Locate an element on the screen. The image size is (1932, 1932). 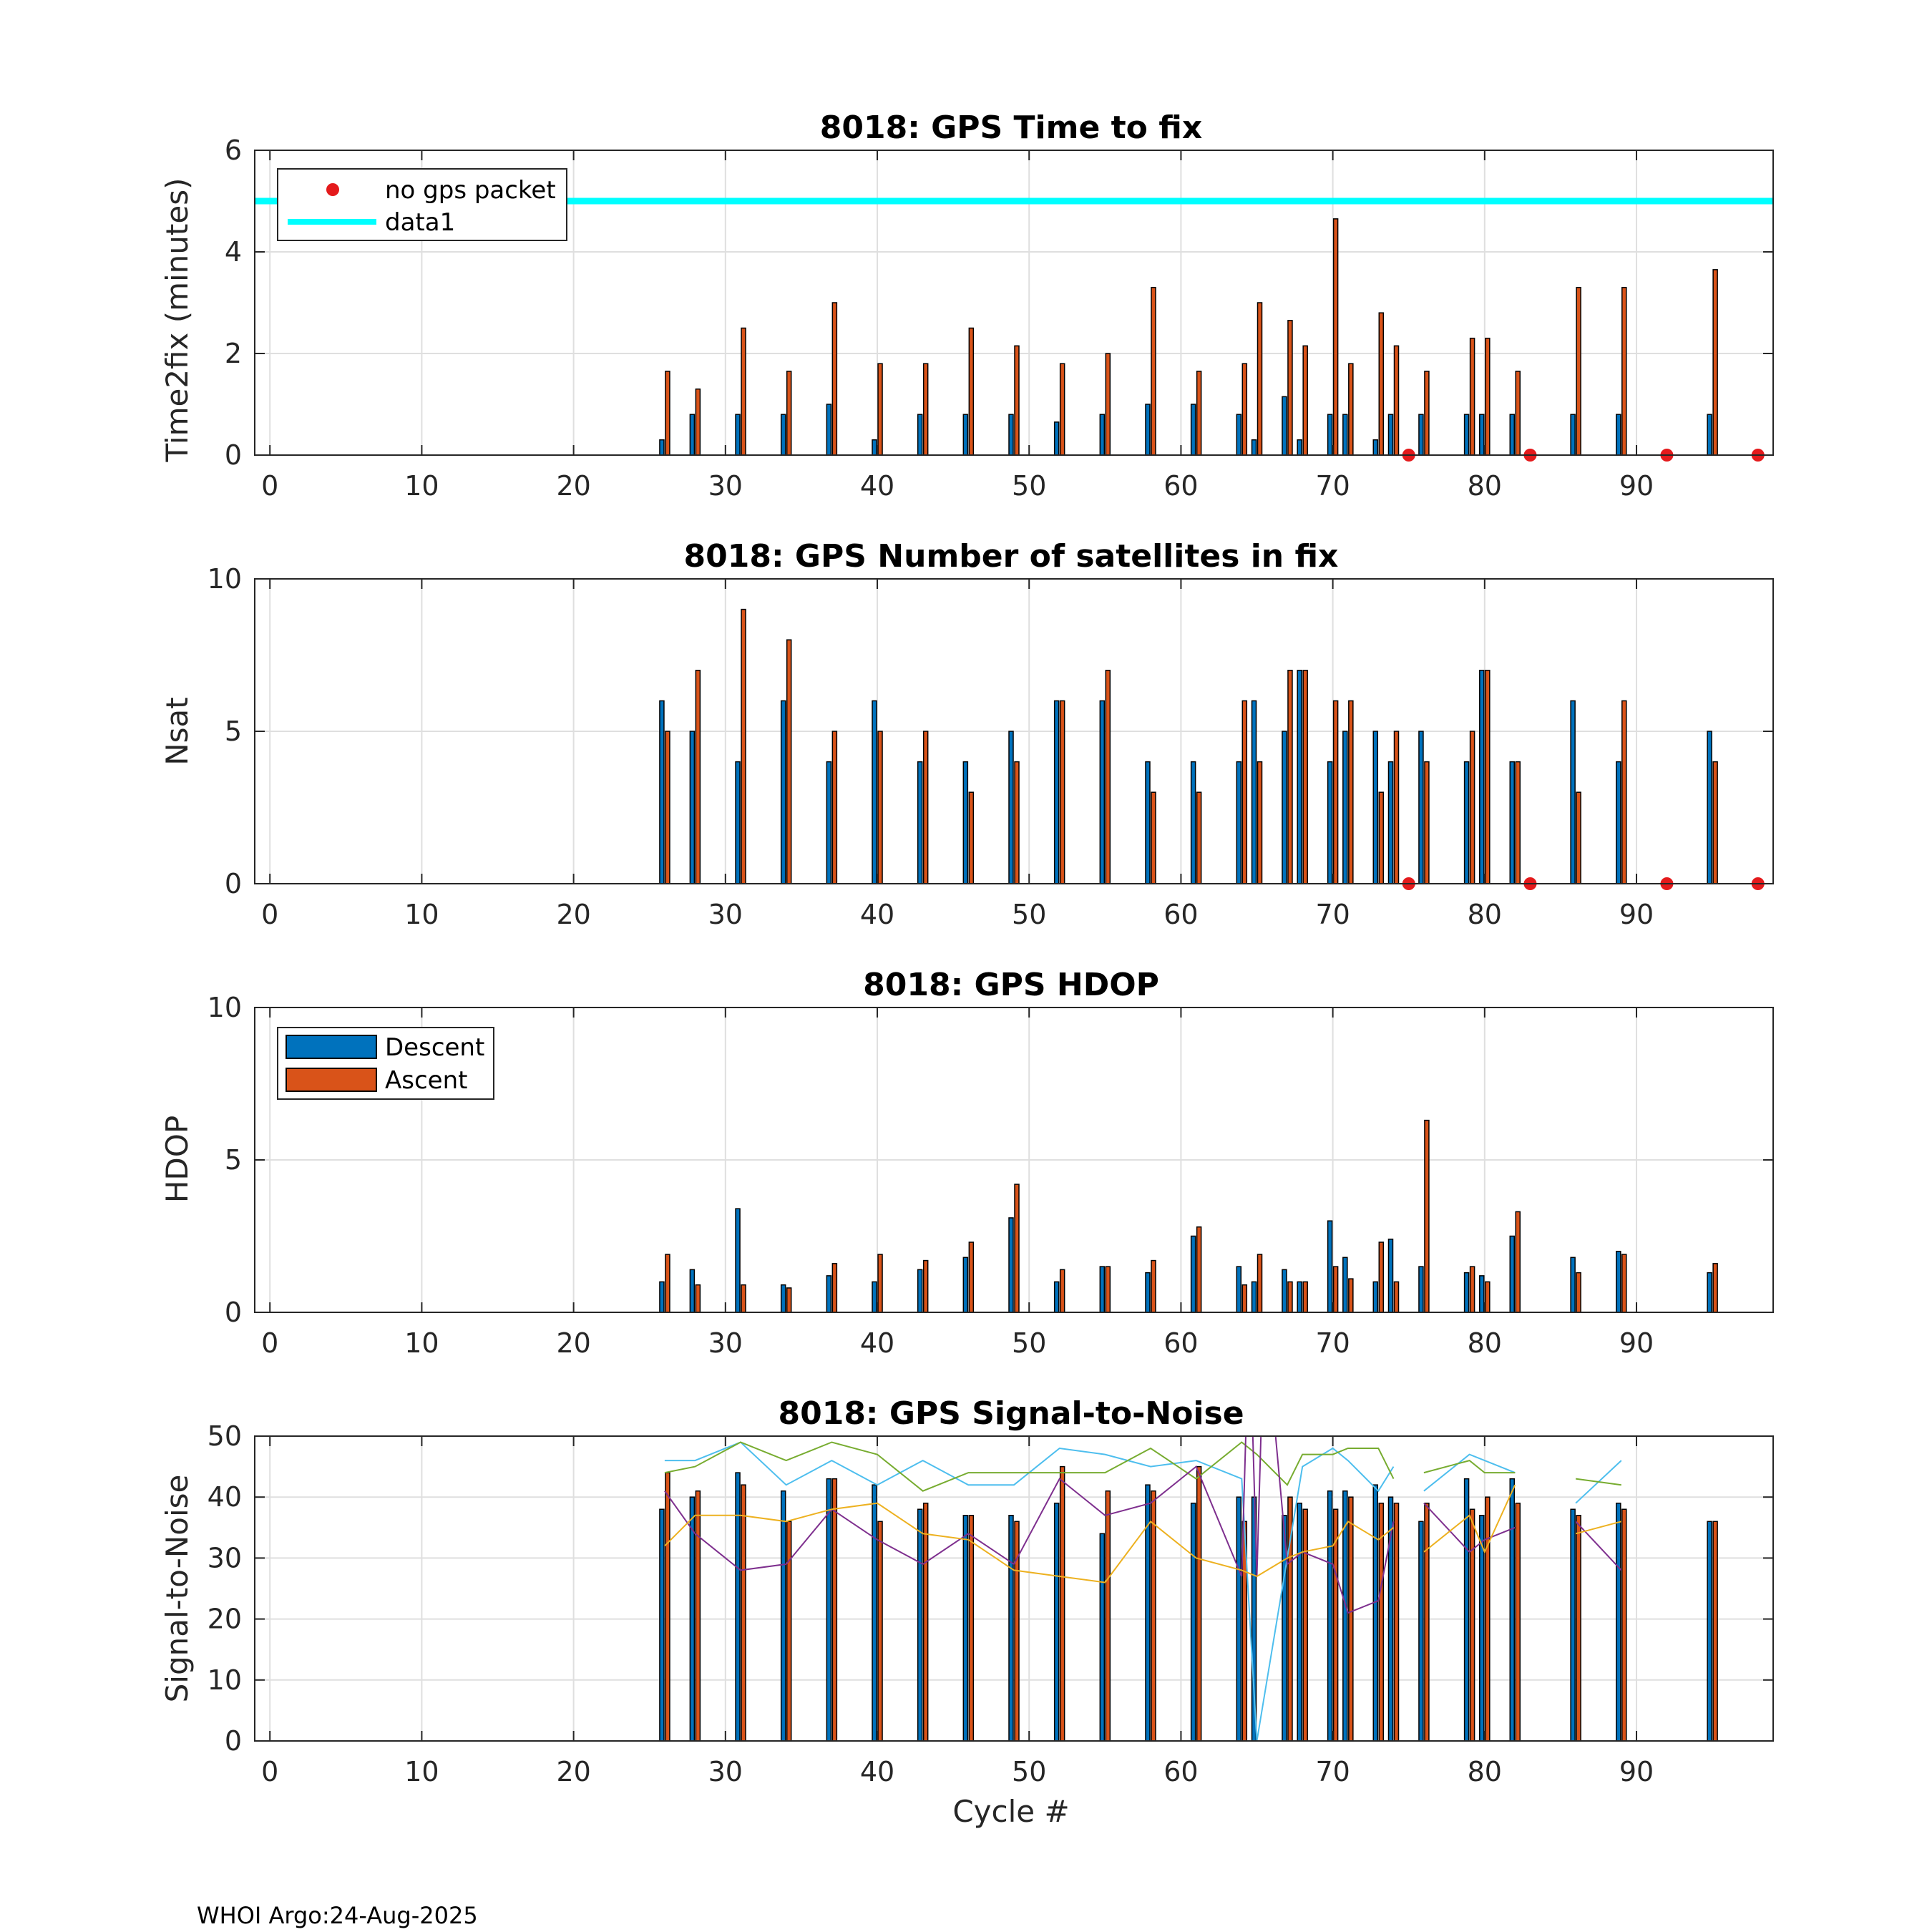
time-to-fix-title: 8018: GPS Time to fix is located at coordinates (1011, 127).